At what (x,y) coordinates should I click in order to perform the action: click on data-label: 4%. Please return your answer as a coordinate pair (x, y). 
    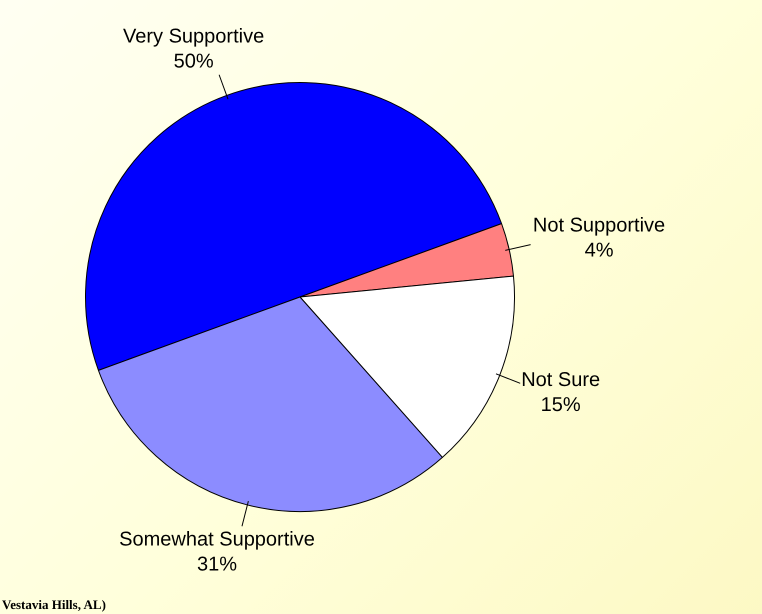
    Looking at the image, I should click on (599, 251).